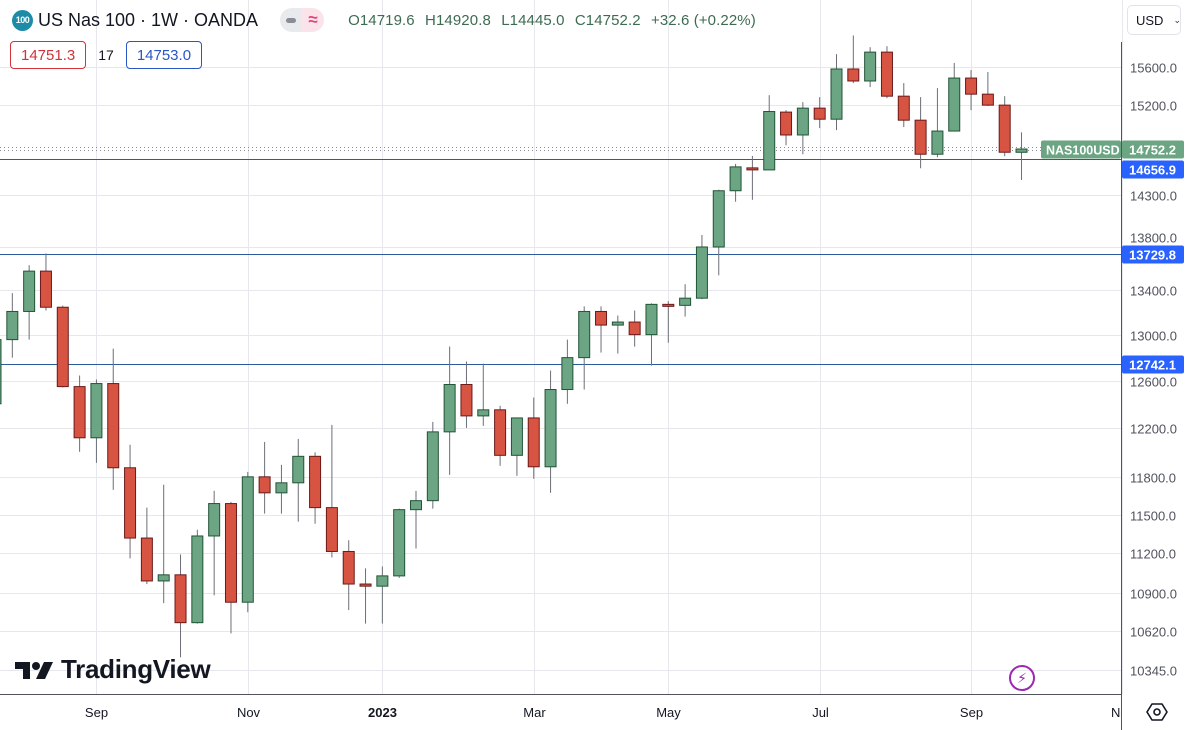  I want to click on close-value: C14752.2, so click(607, 20).